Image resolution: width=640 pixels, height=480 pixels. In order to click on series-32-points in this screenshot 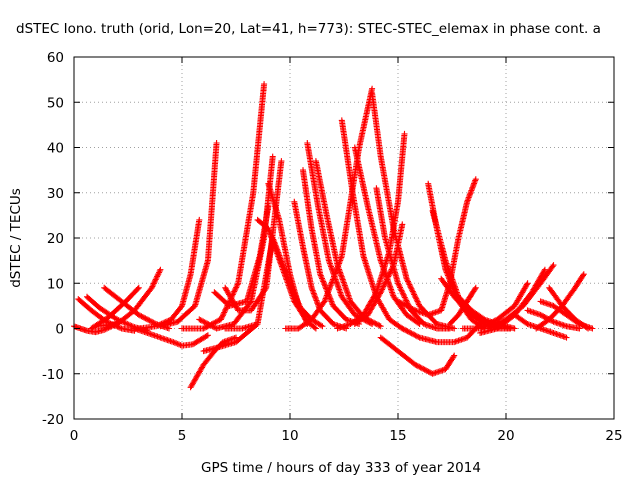, I will do `click(456, 256)`.